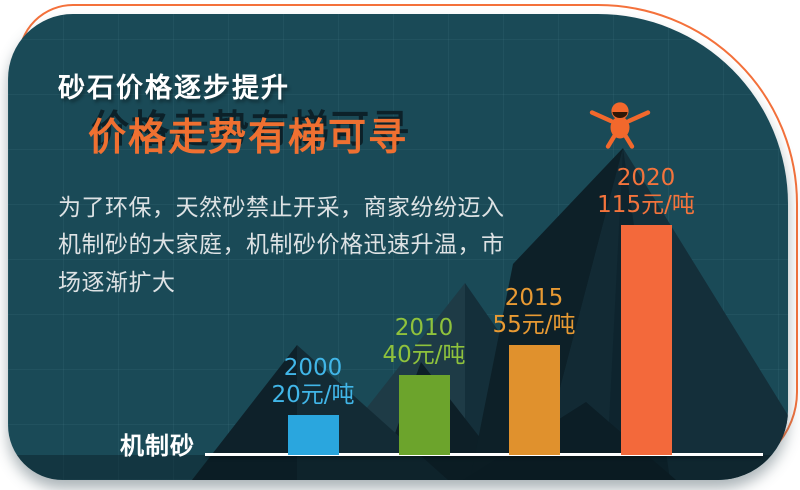  Describe the element at coordinates (424, 328) in the screenshot. I see `bar-year: 2010` at that location.